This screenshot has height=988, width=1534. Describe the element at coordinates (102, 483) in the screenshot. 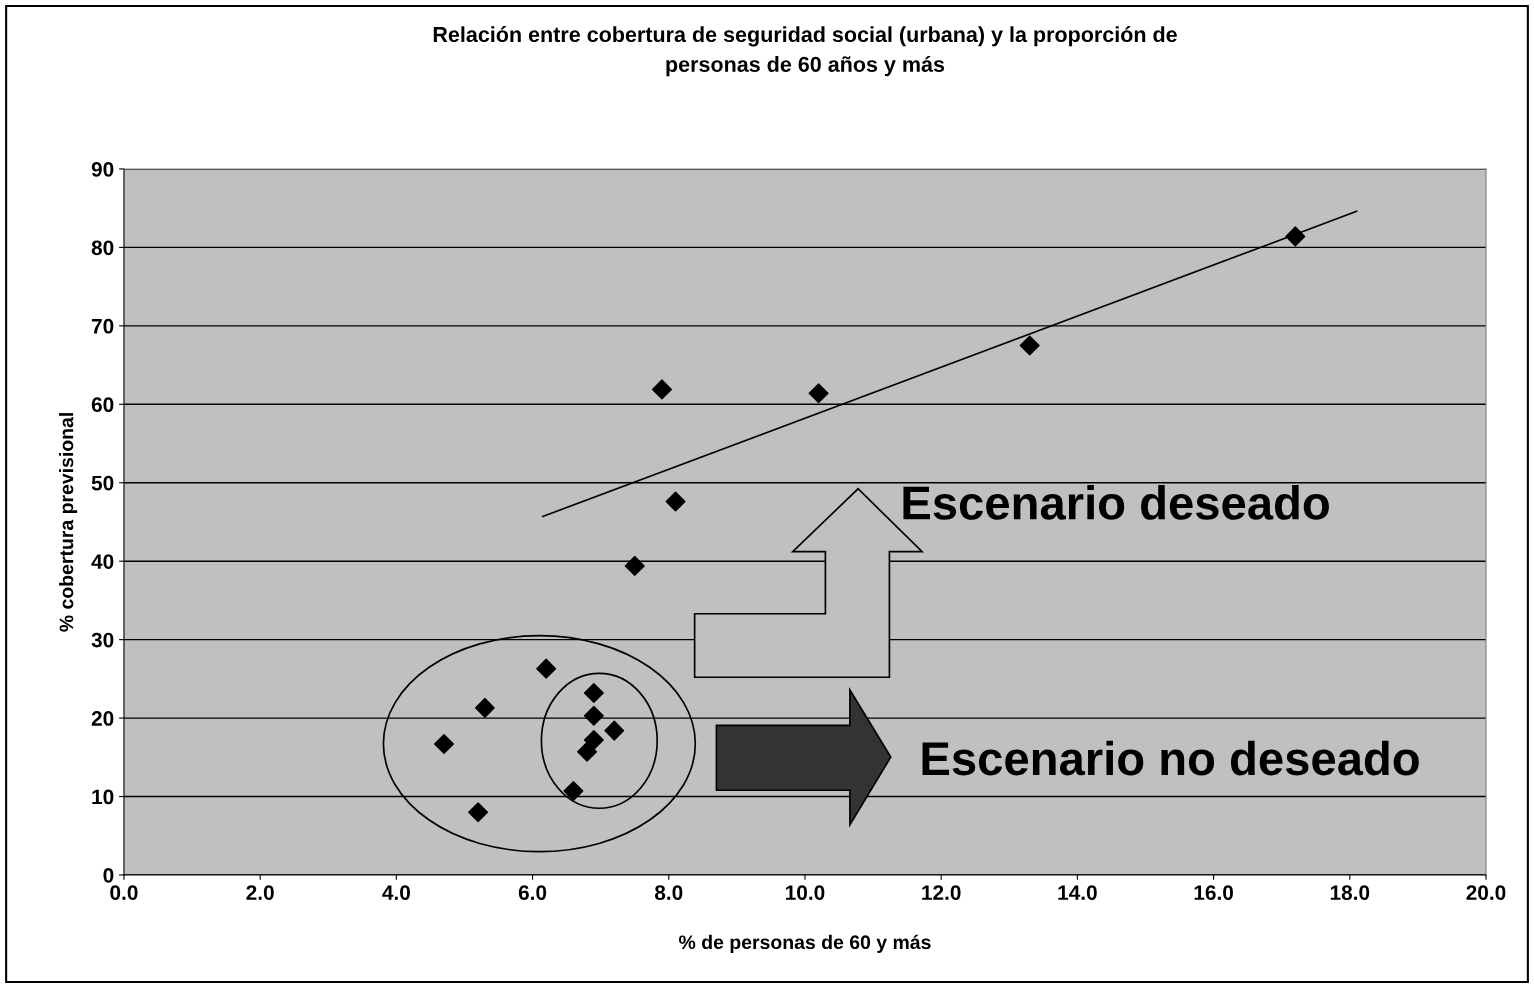

I see `y-tick-label: 50` at that location.